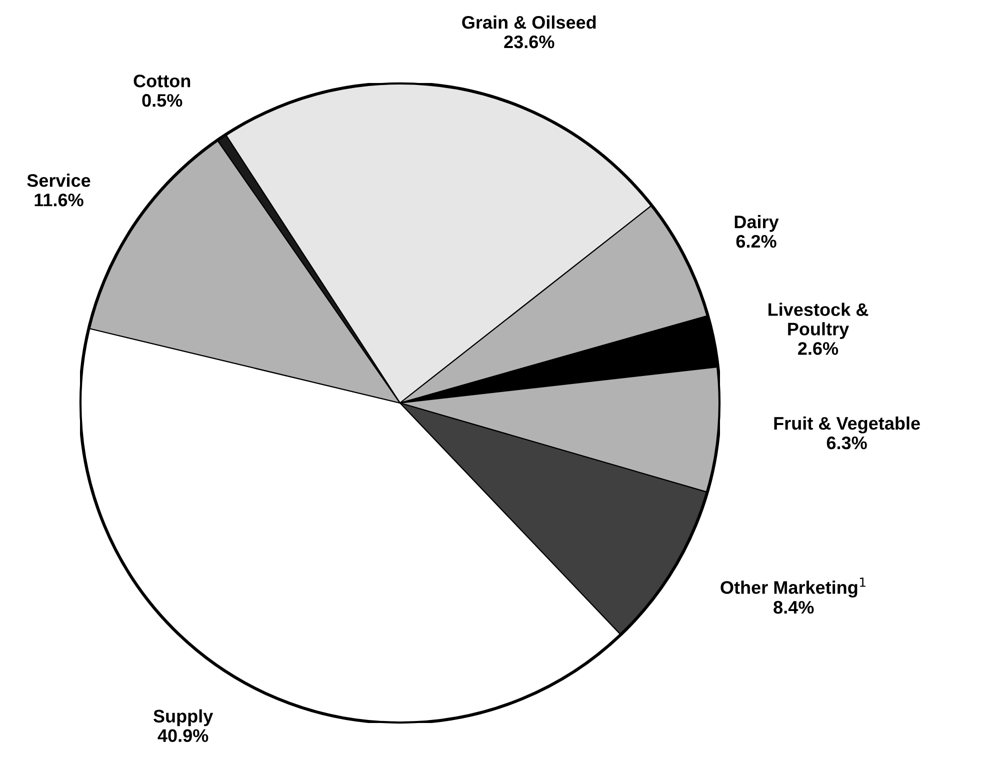  I want to click on slice-label: Fruit & Vegetable, so click(847, 425).